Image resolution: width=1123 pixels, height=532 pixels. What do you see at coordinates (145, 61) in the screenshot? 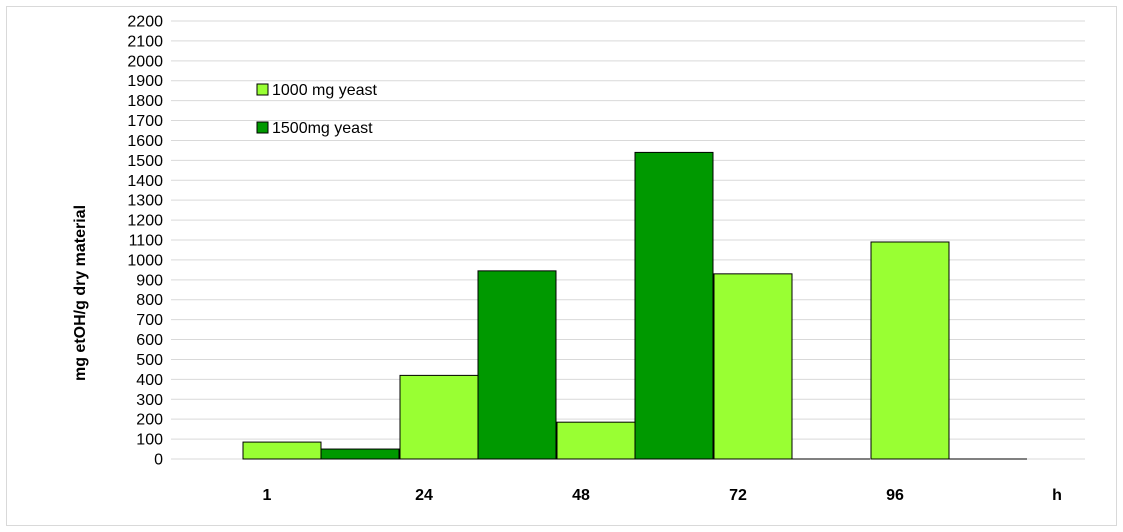
I see `y-tick-label: 2000` at bounding box center [145, 61].